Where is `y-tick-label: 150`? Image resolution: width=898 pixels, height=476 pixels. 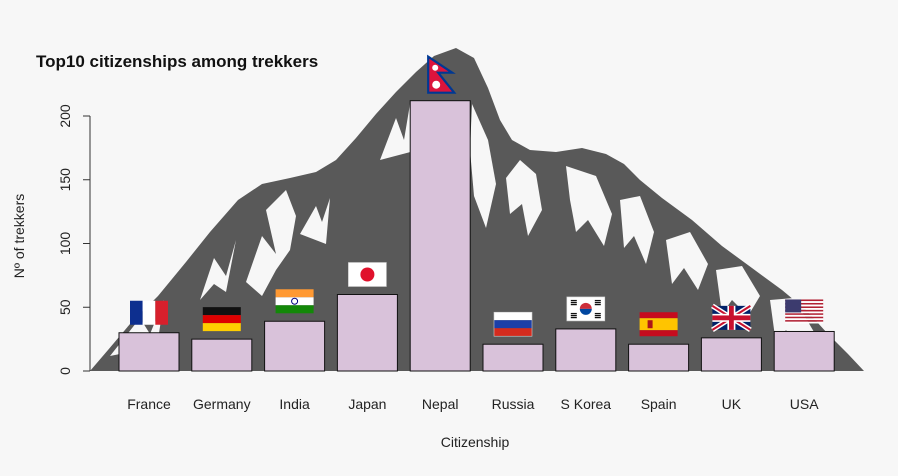
y-tick-label: 150 is located at coordinates (65, 180).